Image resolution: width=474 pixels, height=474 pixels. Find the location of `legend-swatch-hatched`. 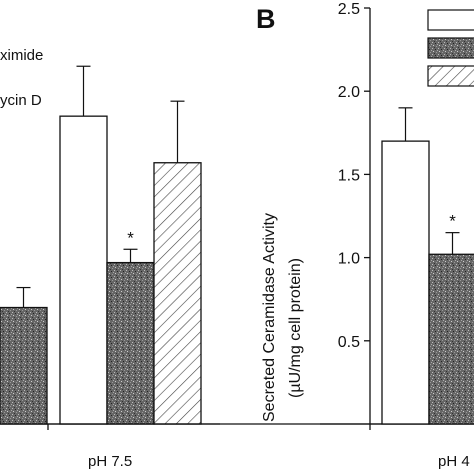

legend-swatch-hatched is located at coordinates (450, 76).